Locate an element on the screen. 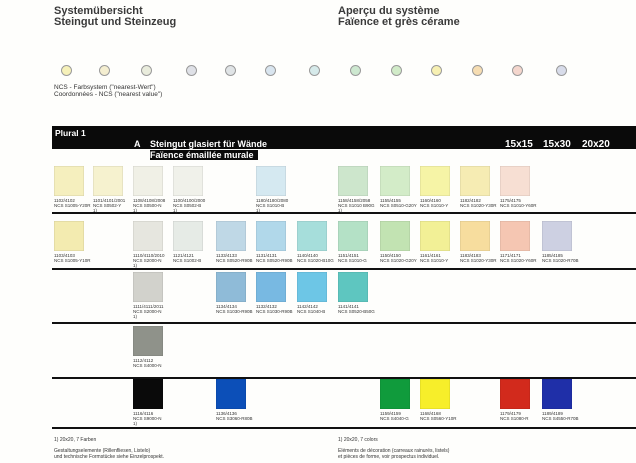 This screenshot has width=636, height=463. tile-code: 1108/4108/2008 is located at coordinates (149, 200).